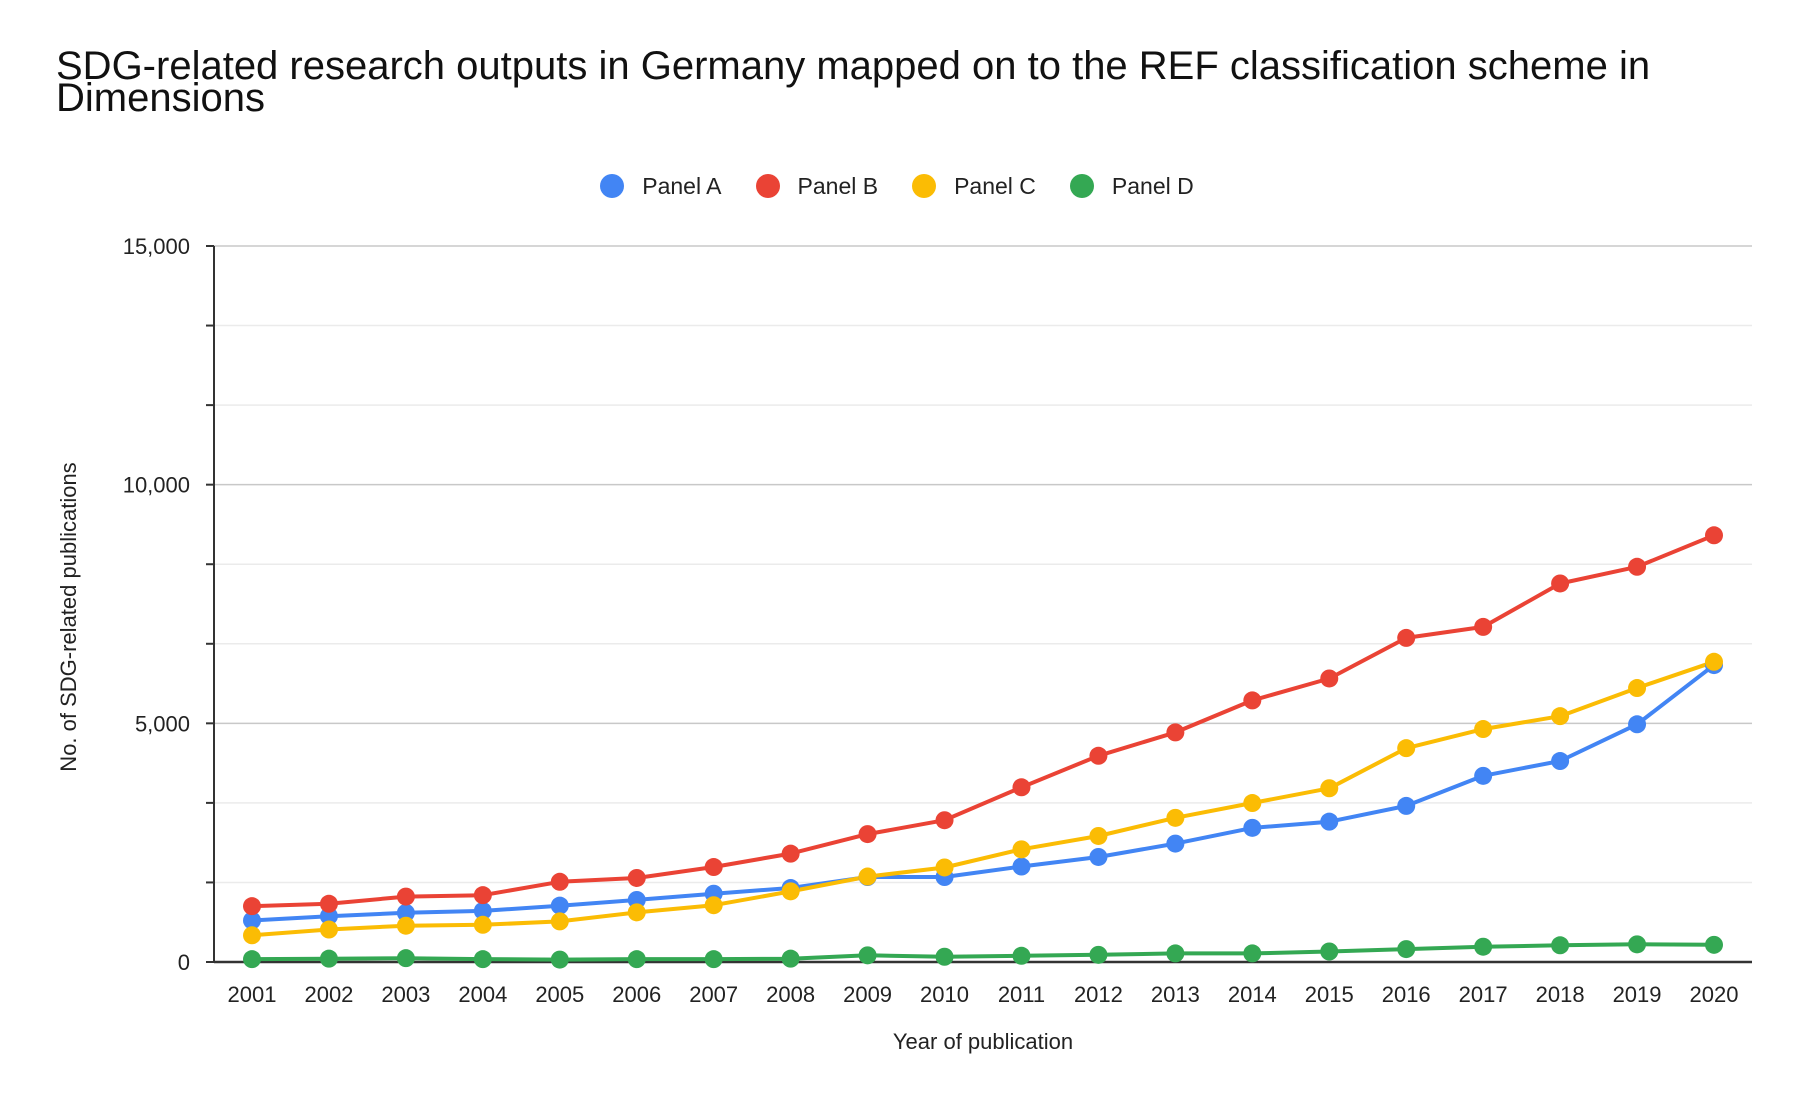  Describe the element at coordinates (767, 186) in the screenshot. I see `legend-marker-panel-b` at that location.